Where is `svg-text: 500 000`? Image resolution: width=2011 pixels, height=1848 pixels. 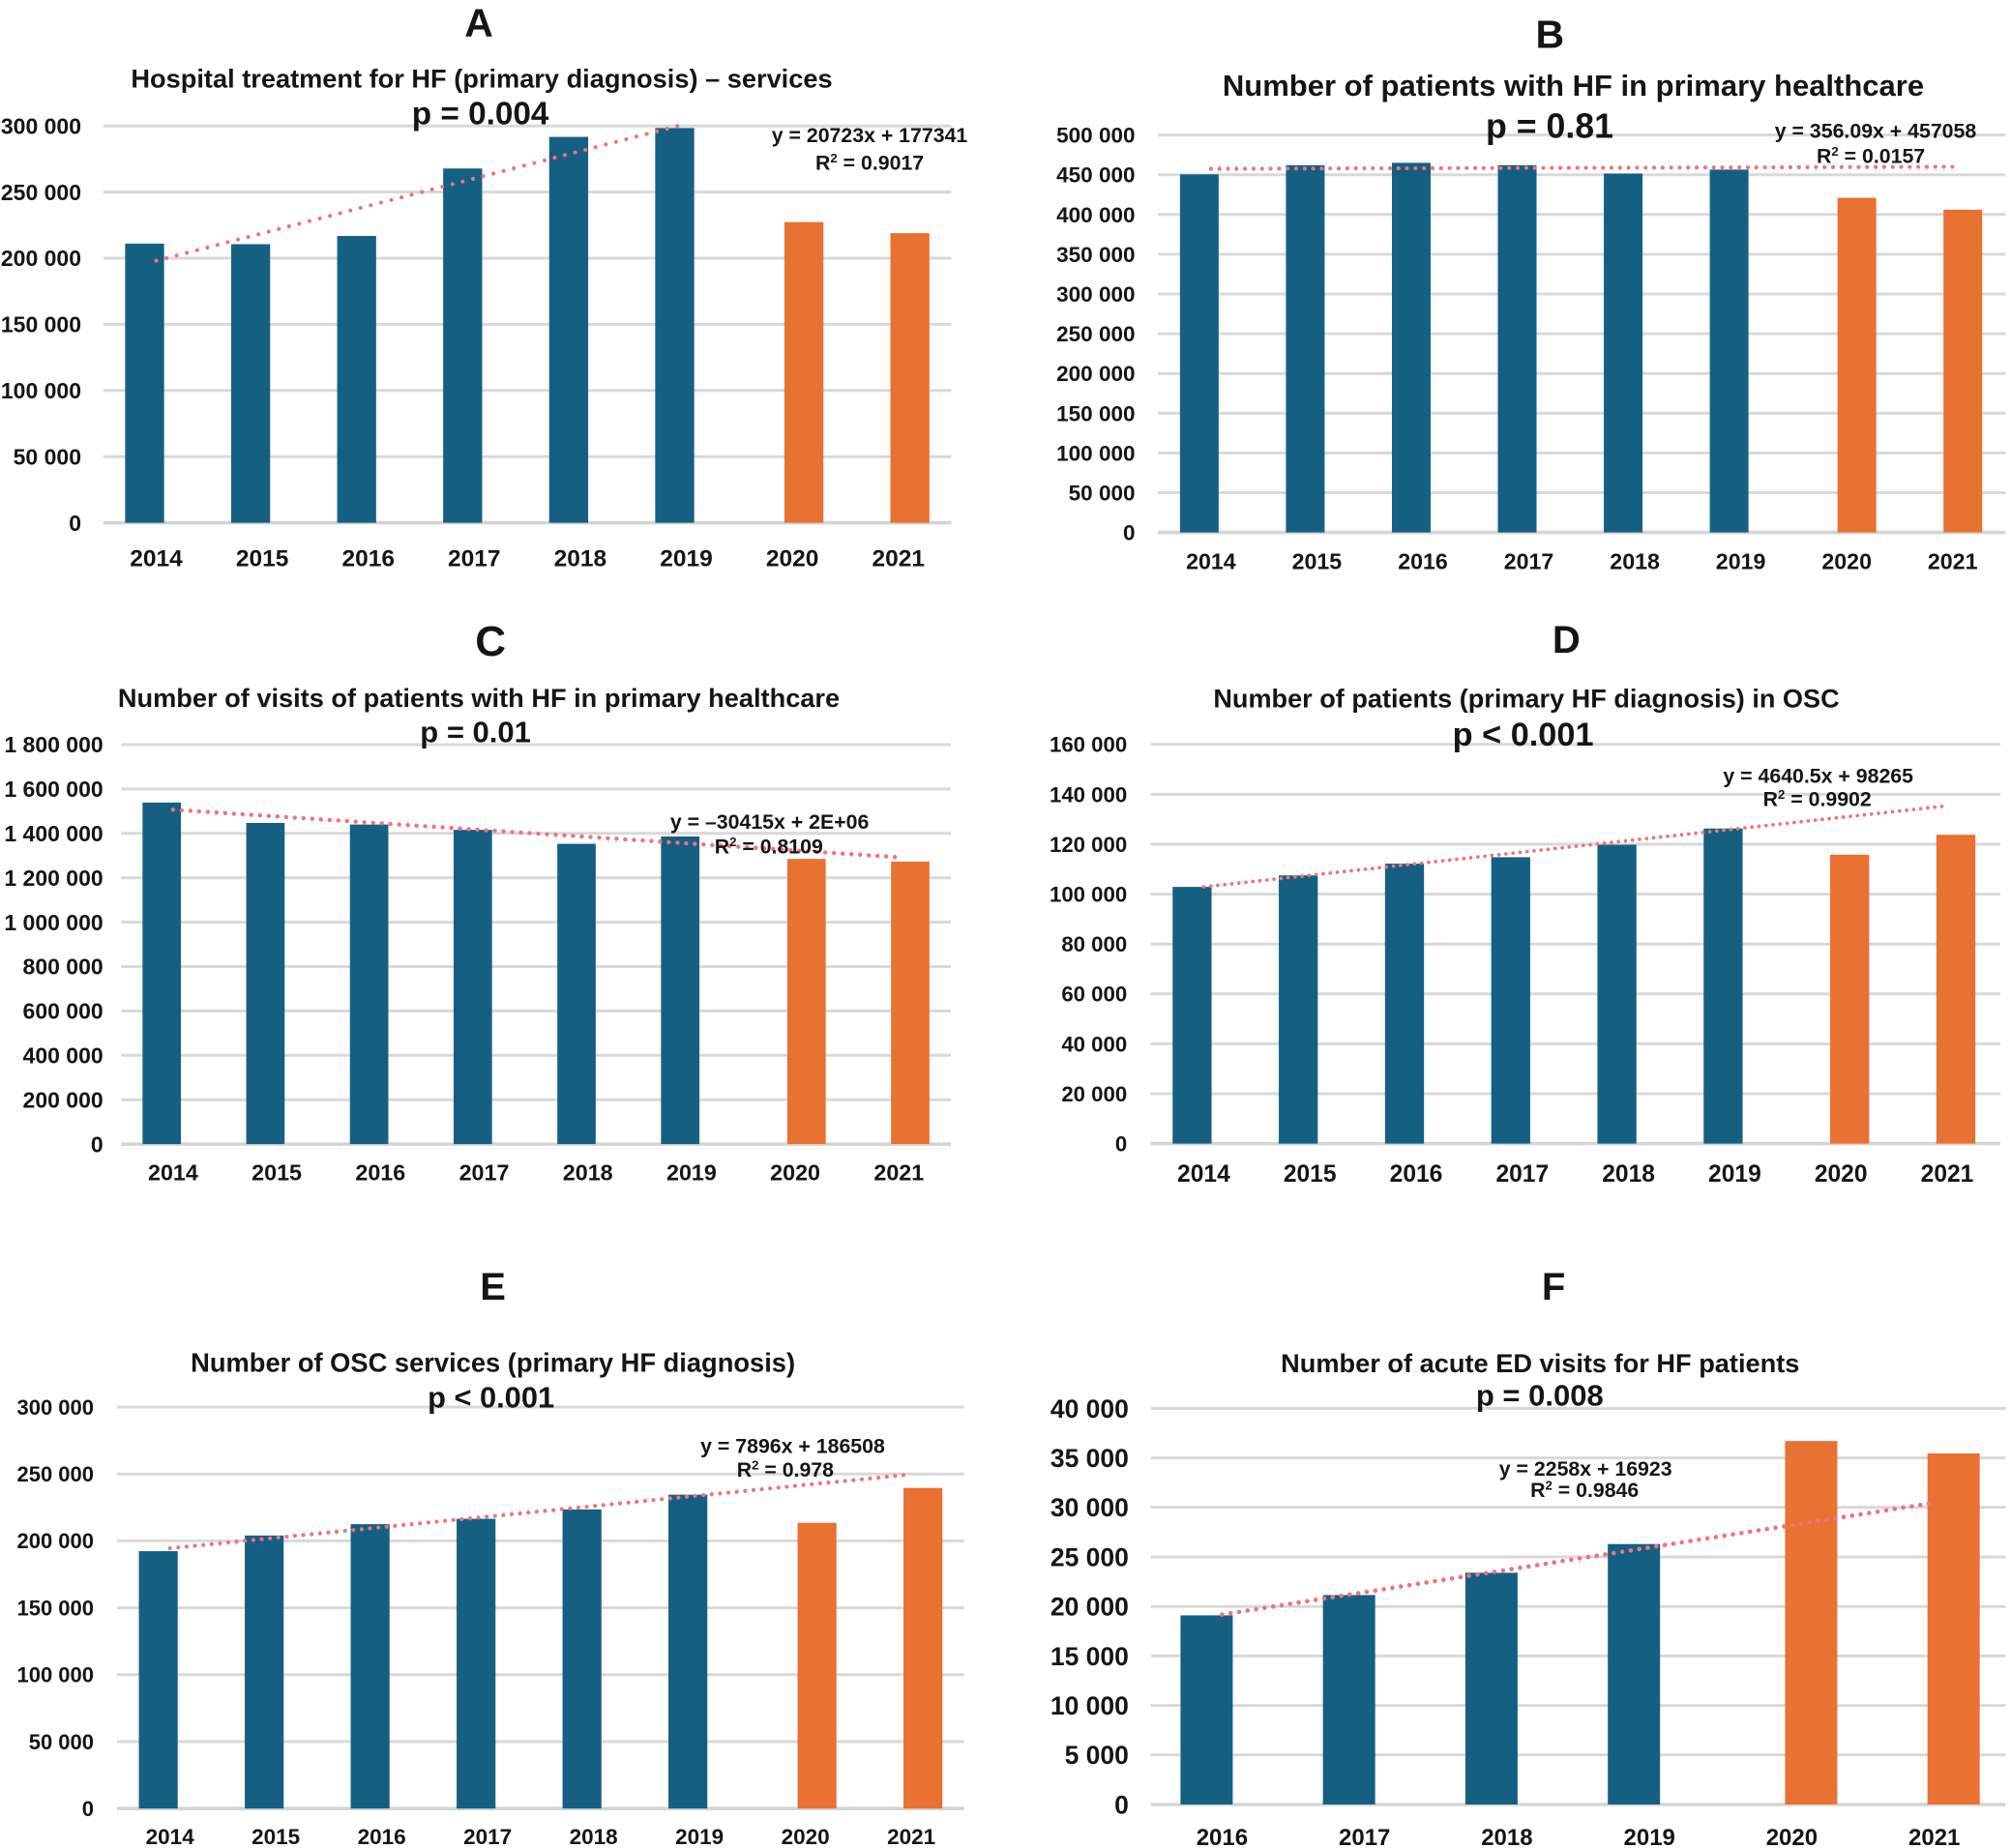 svg-text: 500 000 is located at coordinates (1095, 136).